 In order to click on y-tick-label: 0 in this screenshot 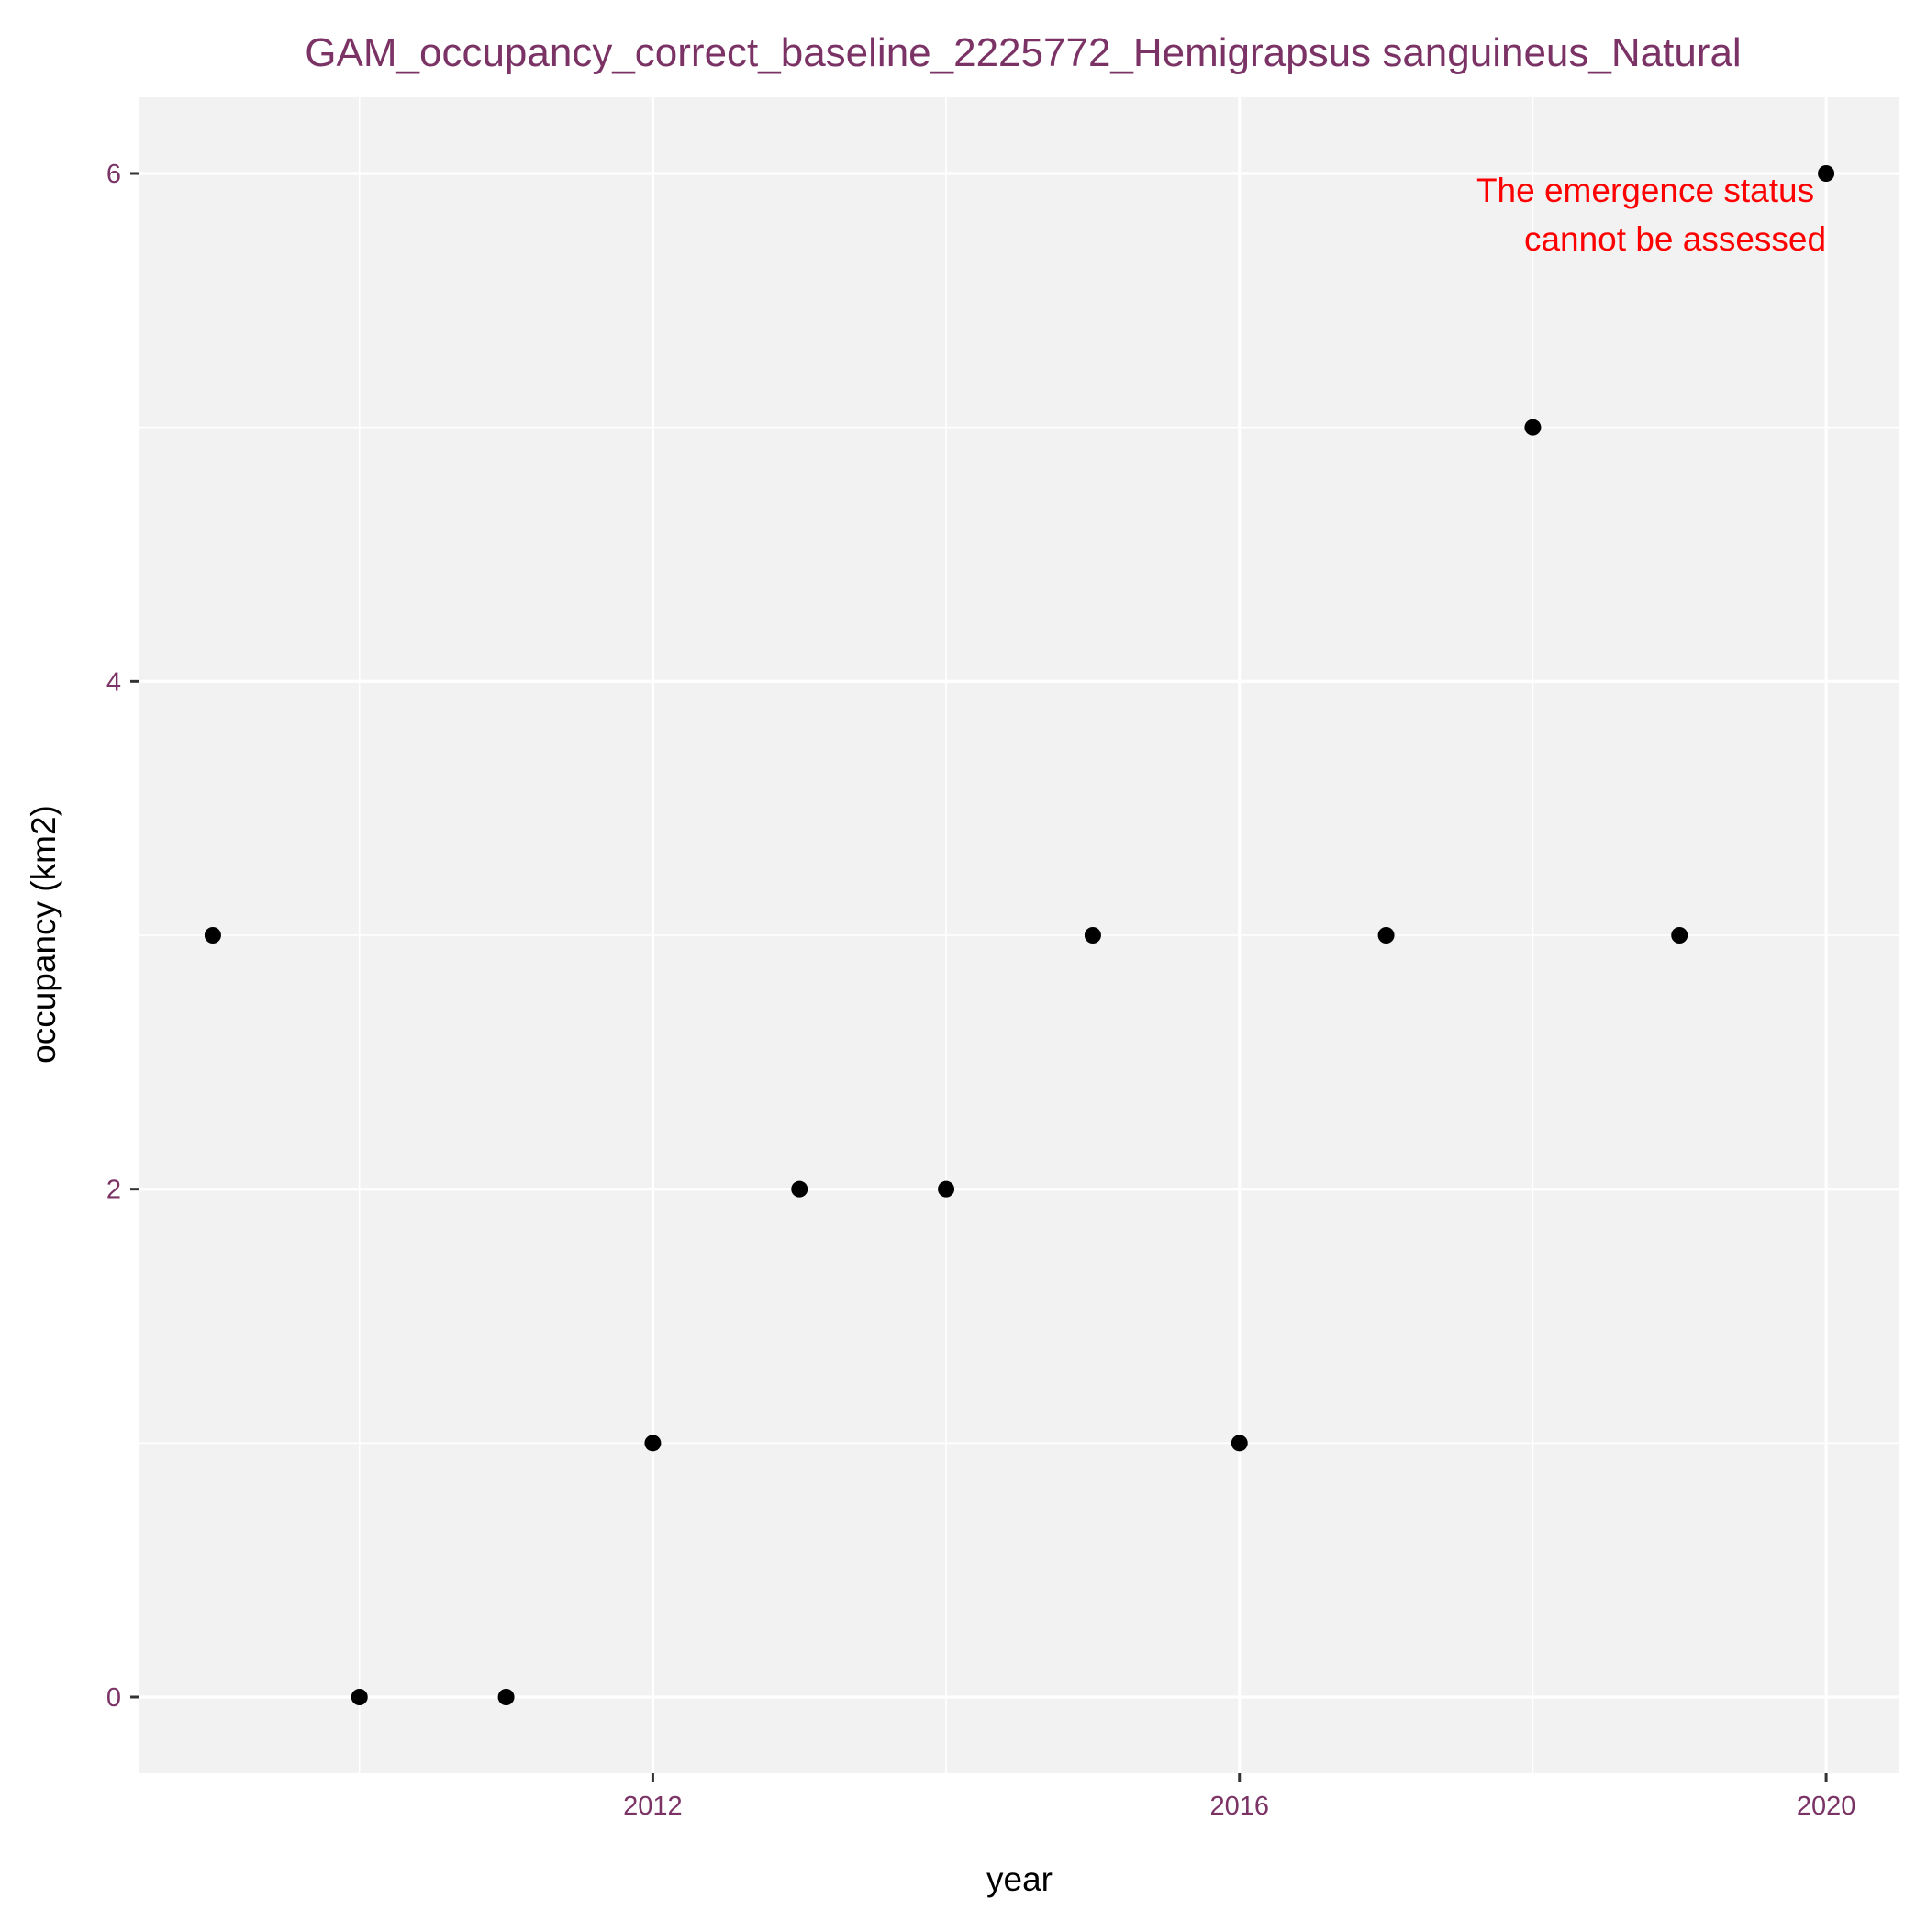, I will do `click(113, 1698)`.